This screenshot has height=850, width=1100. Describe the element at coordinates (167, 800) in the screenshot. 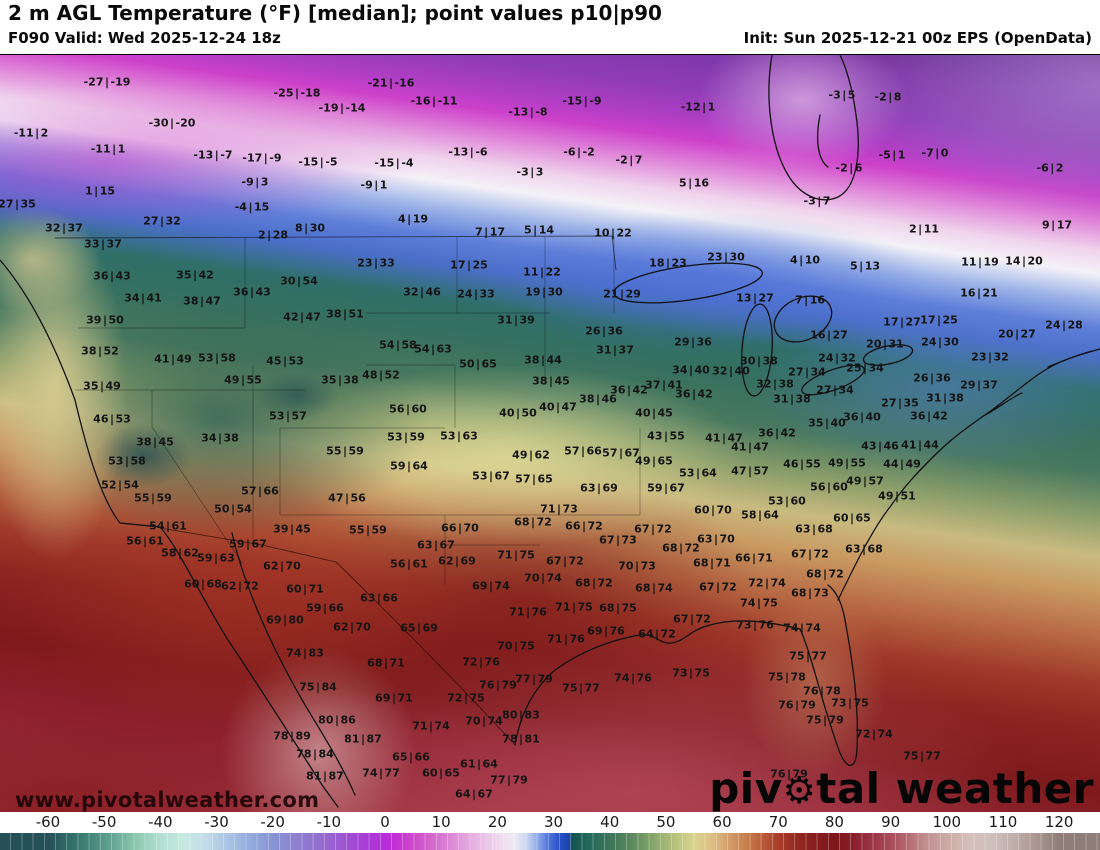

I see `watermark-url: www.pivotalweather.com` at that location.